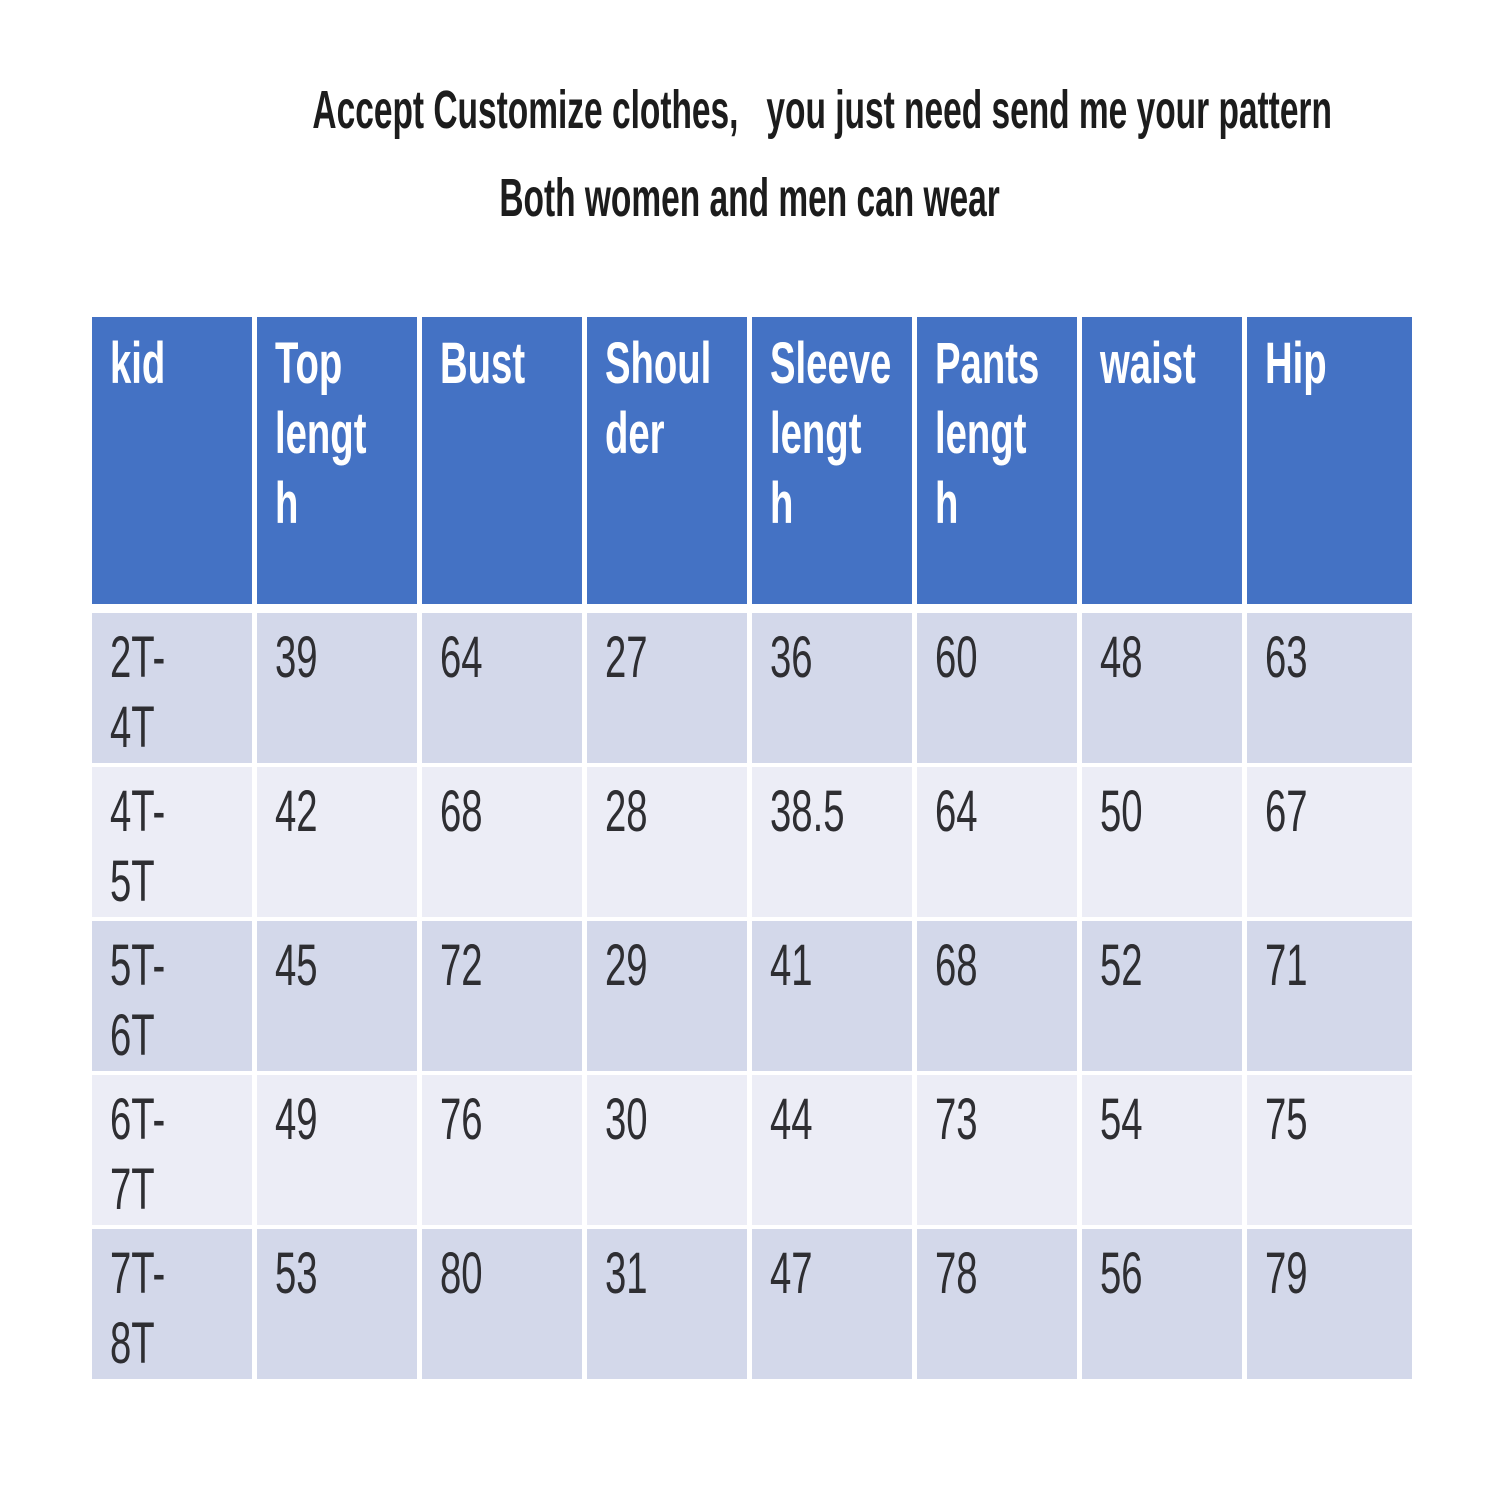 The height and width of the screenshot is (1500, 1500). I want to click on cell-value: 75, so click(1286, 1119).